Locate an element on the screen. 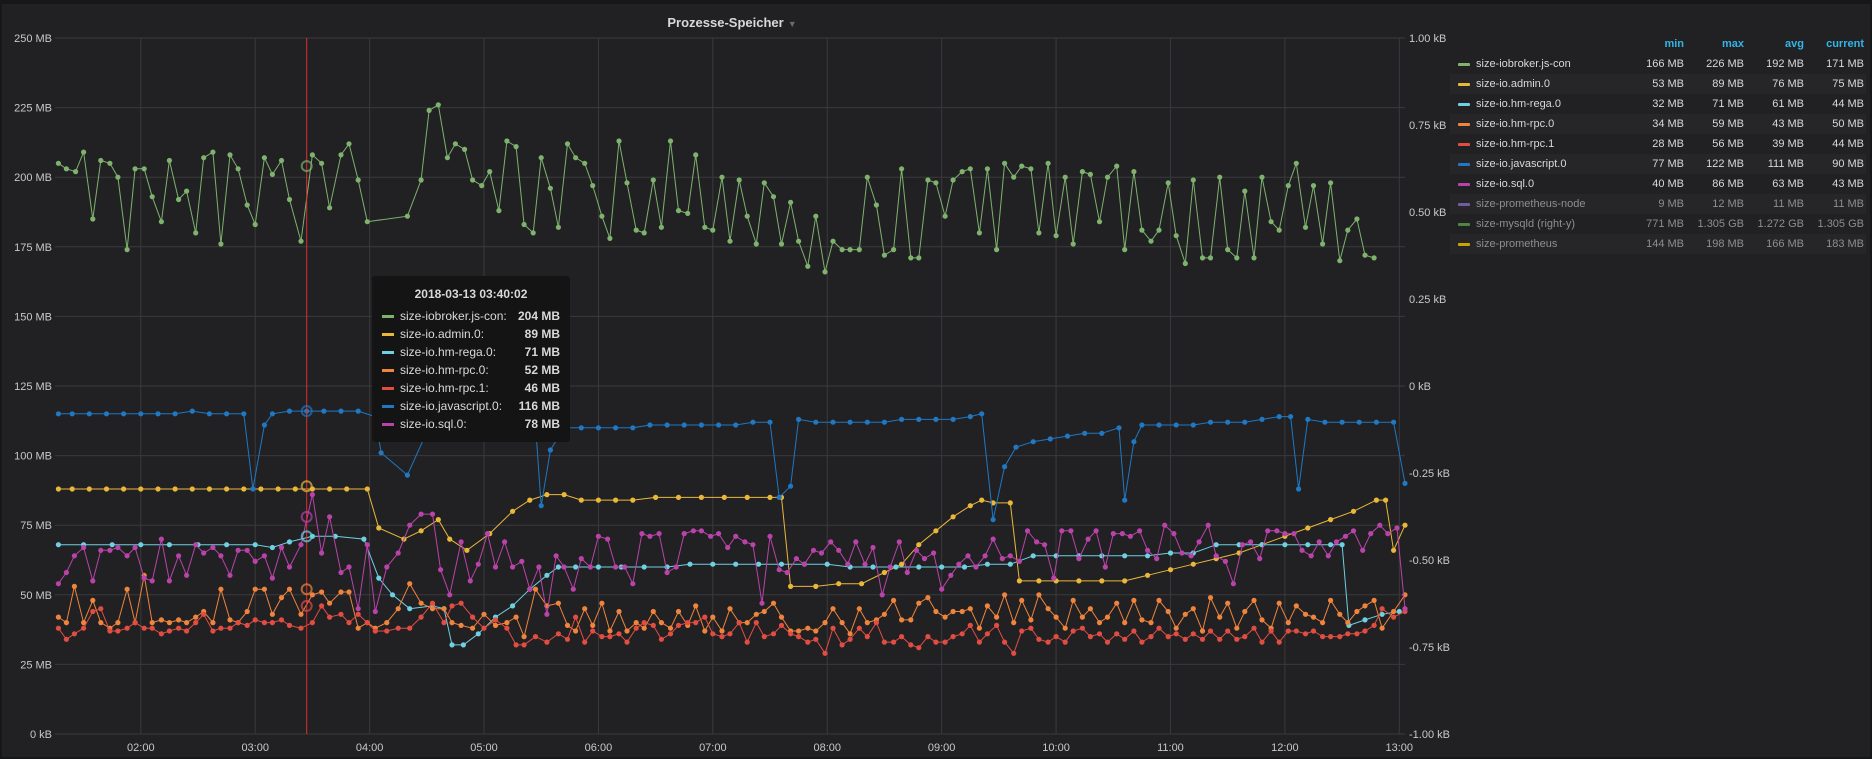 The height and width of the screenshot is (759, 1872). panel-title: Prozesse-Speicher ▼ is located at coordinates (732, 22).